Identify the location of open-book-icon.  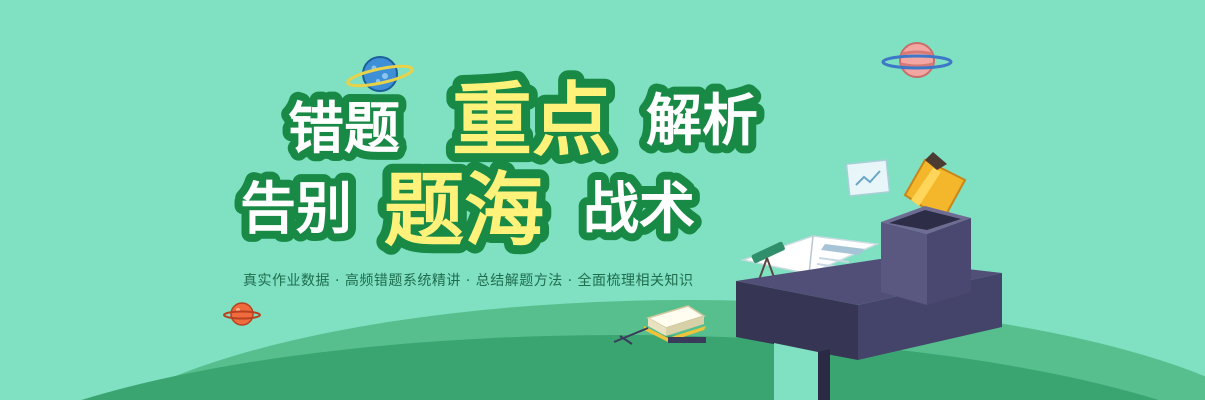
(810, 255).